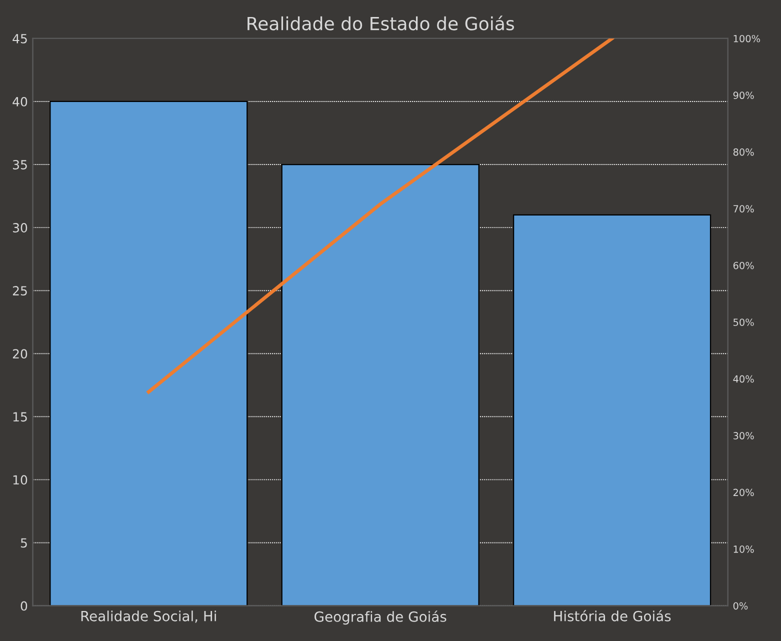 The image size is (781, 641). I want to click on y2-tick-label: 0%, so click(740, 606).